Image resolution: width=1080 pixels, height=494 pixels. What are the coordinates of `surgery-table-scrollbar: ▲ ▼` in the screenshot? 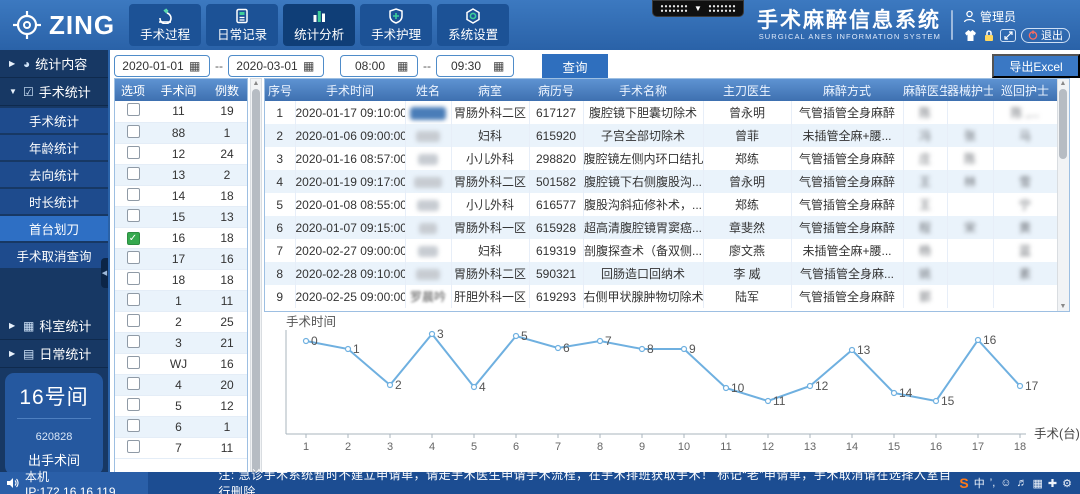 It's located at (1063, 195).